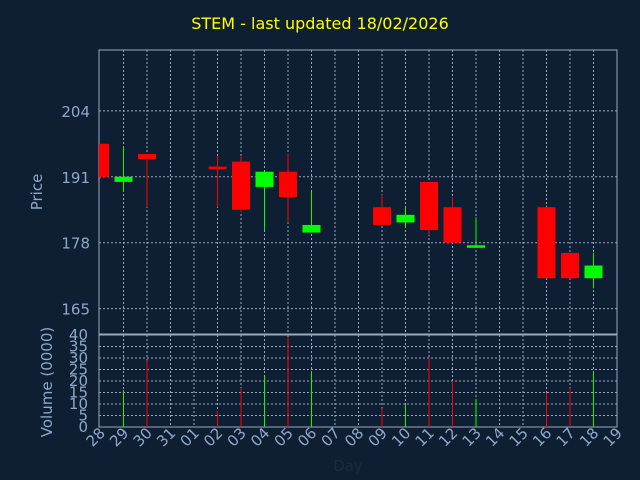  Describe the element at coordinates (260, 437) in the screenshot. I see `x-tick-label: 04` at that location.